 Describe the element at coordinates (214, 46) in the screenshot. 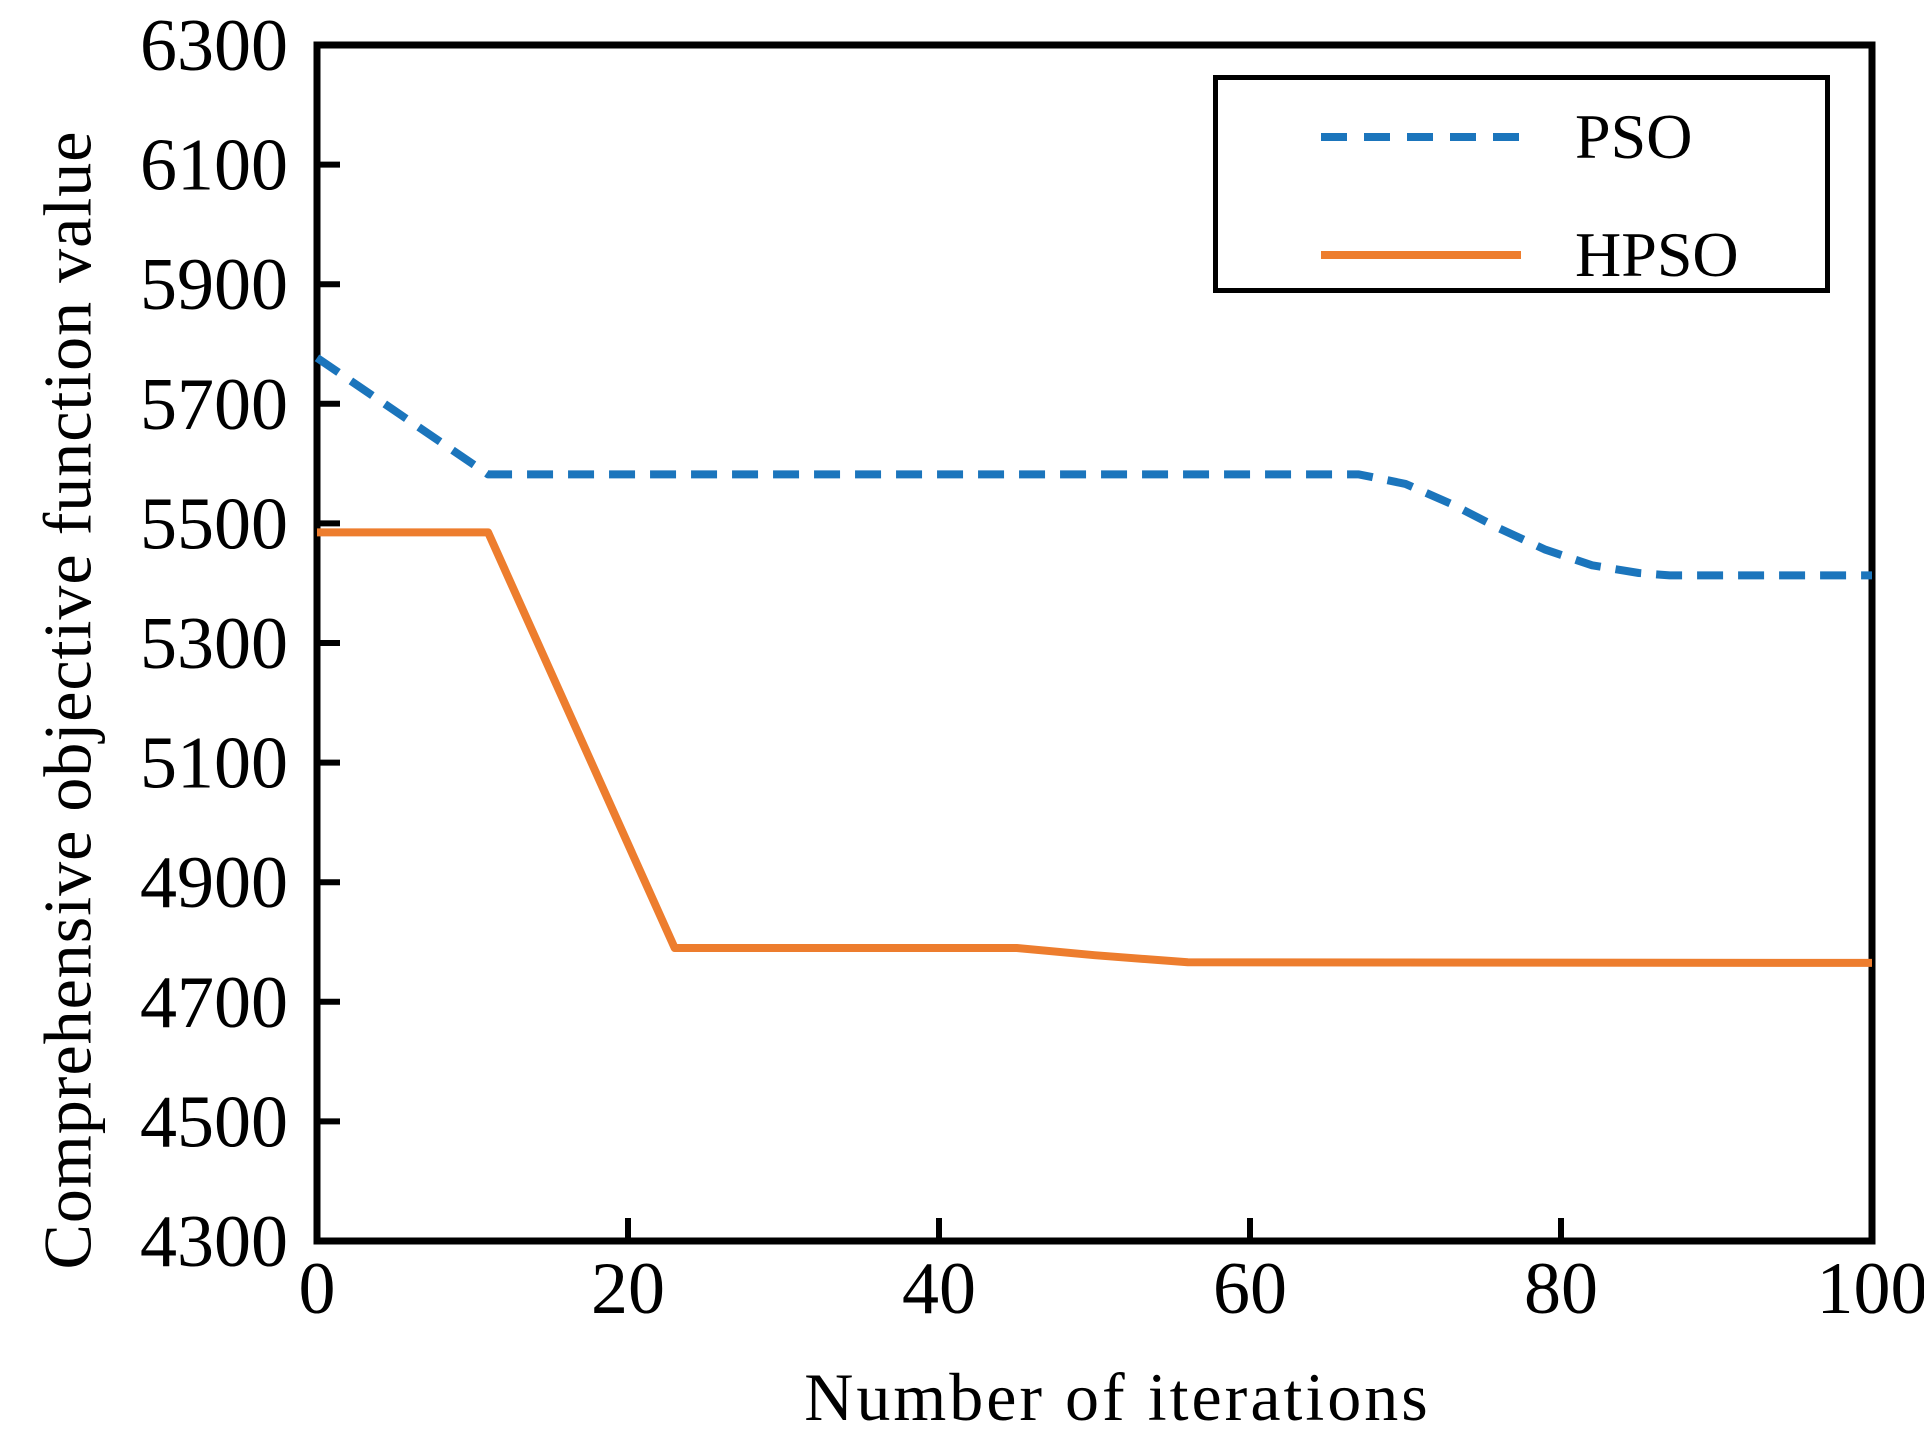

I see `y-tick-label: 6300` at that location.